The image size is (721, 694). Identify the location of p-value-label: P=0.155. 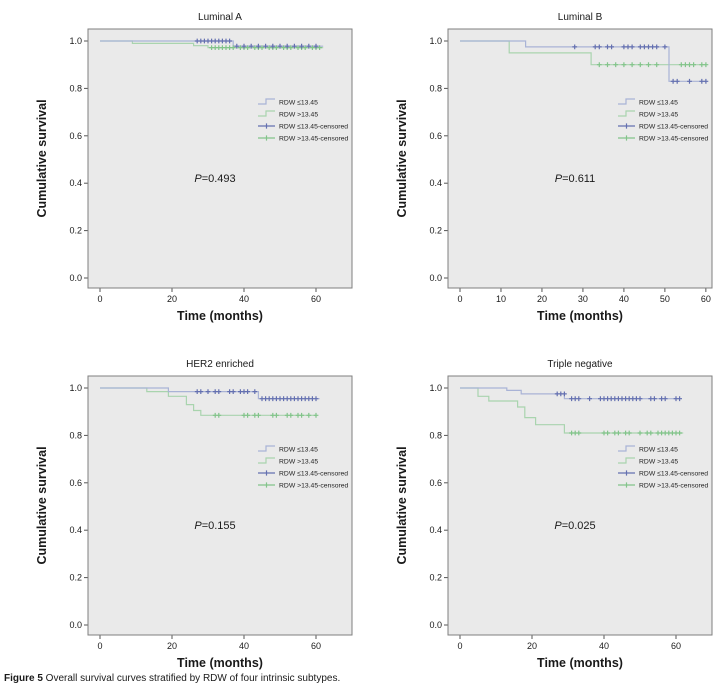
(214, 526).